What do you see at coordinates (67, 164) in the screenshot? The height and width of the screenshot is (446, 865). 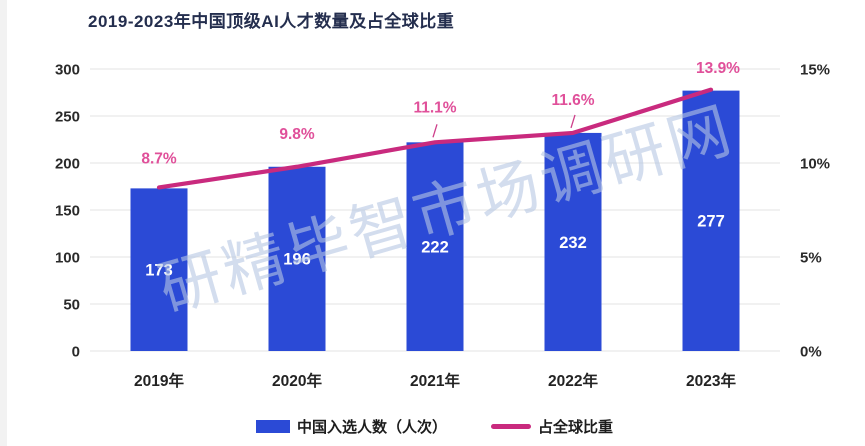 I see `left-axis-tick-label: 200` at bounding box center [67, 164].